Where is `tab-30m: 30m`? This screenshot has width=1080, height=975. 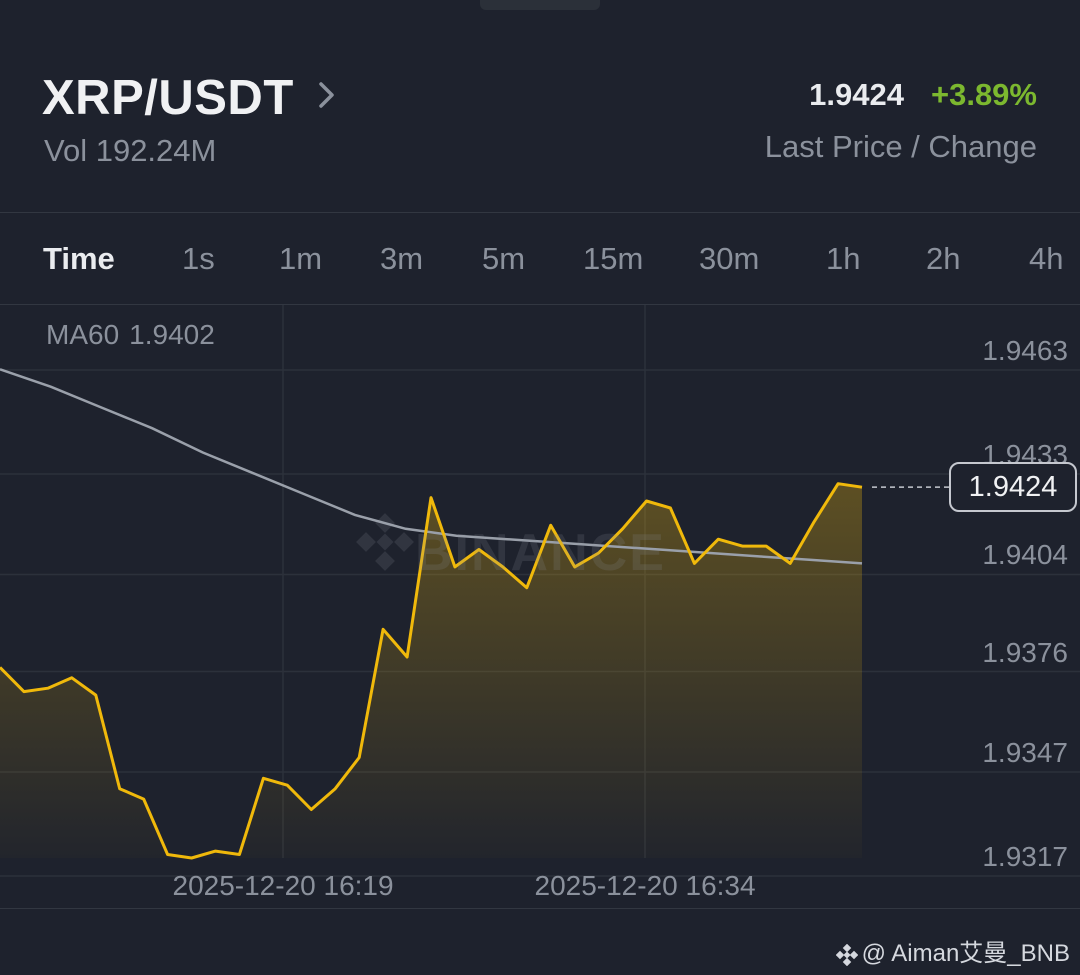 tab-30m: 30m is located at coordinates (729, 258).